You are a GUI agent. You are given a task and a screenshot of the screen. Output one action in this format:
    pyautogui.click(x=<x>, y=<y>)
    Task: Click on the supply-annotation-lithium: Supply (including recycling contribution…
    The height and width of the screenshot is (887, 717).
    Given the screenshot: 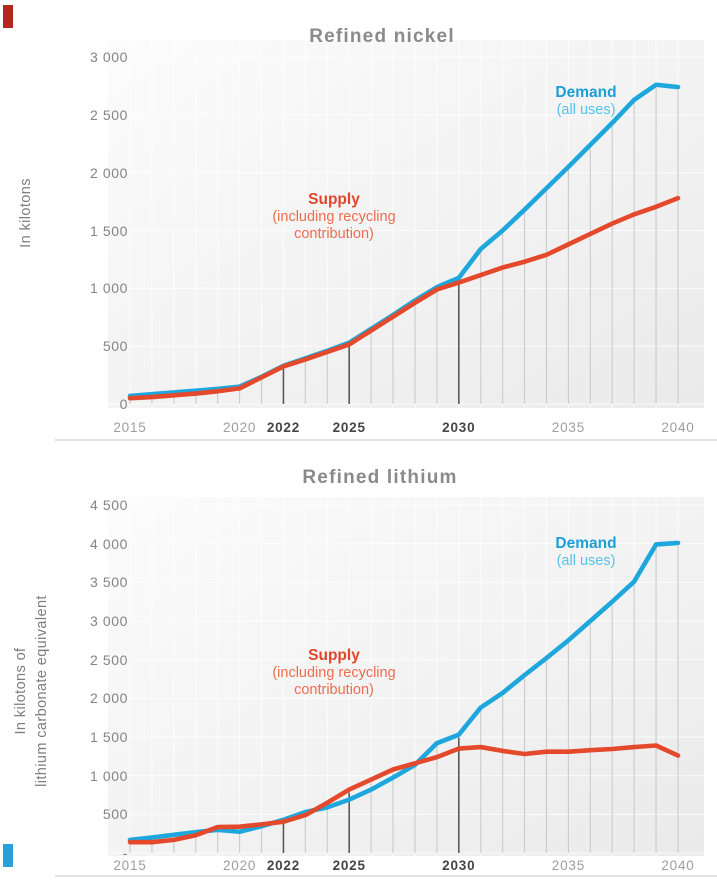 What is the action you would take?
    pyautogui.click(x=334, y=673)
    